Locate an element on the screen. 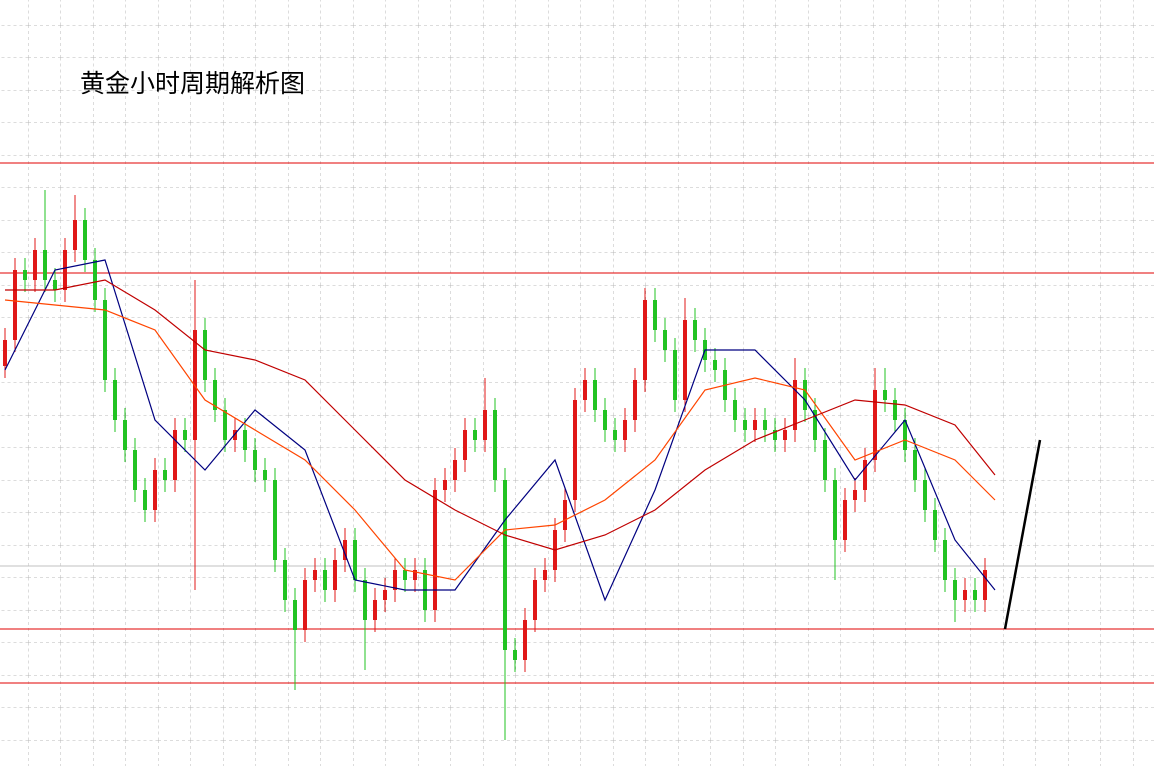 The height and width of the screenshot is (766, 1154). trend-arrow is located at coordinates (1022, 534).